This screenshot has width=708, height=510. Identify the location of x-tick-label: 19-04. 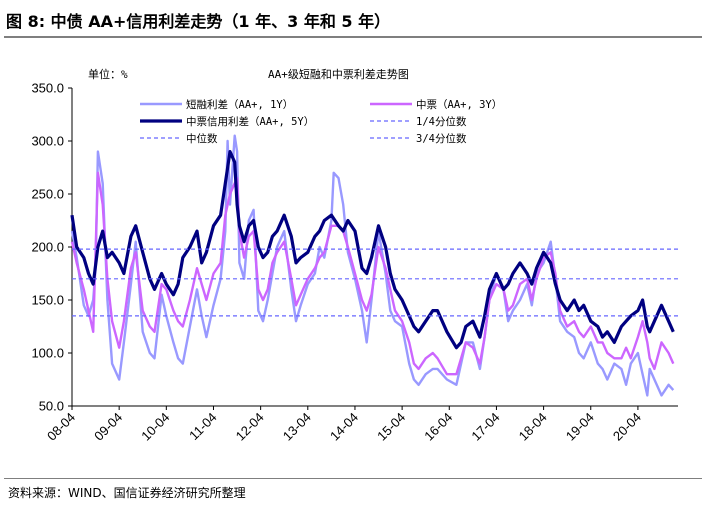
(580, 427).